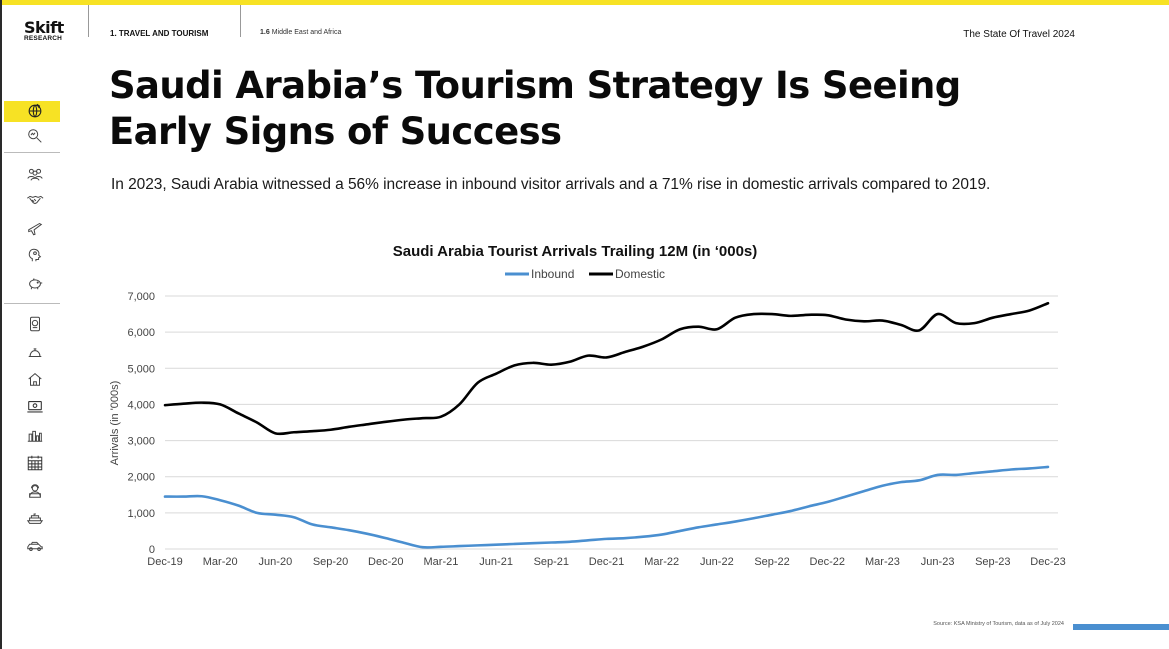  I want to click on x-tick-label: Sep-22, so click(771, 562).